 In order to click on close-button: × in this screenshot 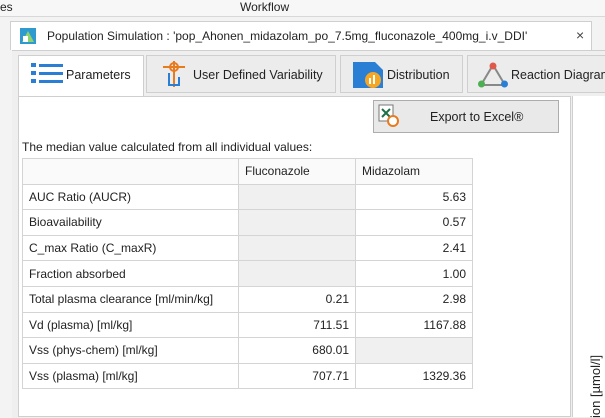, I will do `click(580, 35)`.